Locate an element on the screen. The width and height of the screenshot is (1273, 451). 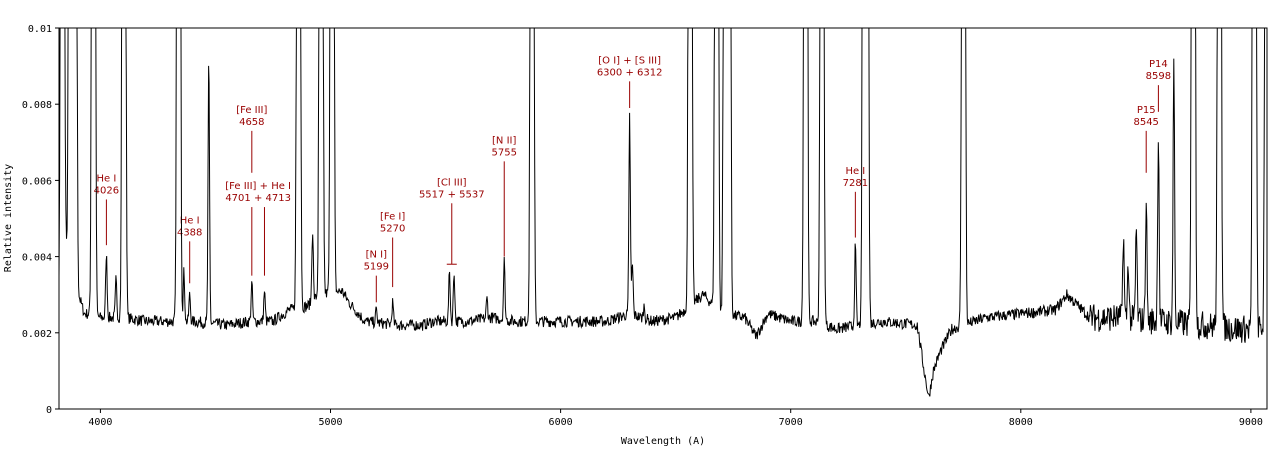
x-tick-label: 5000 is located at coordinates (330, 422).